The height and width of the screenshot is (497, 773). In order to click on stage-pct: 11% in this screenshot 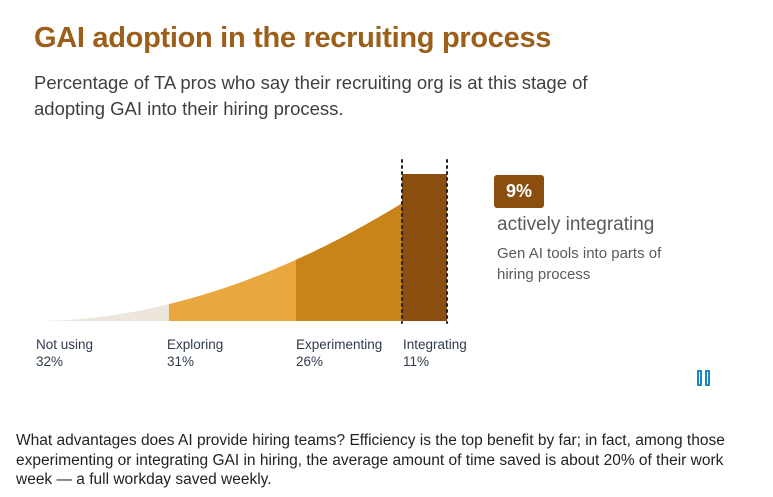, I will do `click(416, 361)`.